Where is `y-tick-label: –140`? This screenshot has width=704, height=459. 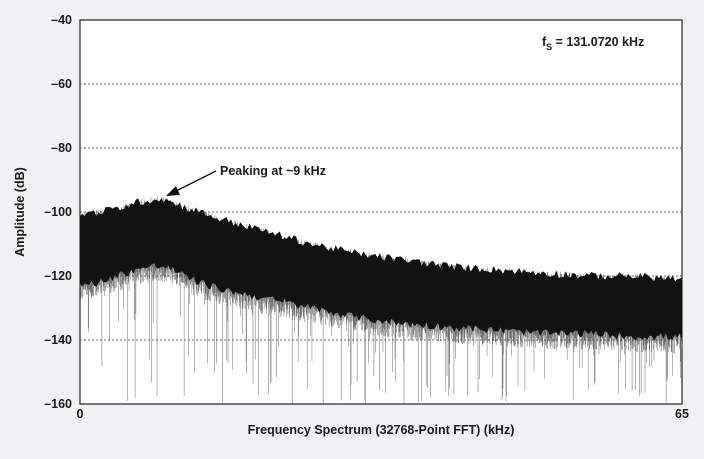
y-tick-label: –140 is located at coordinates (58, 340).